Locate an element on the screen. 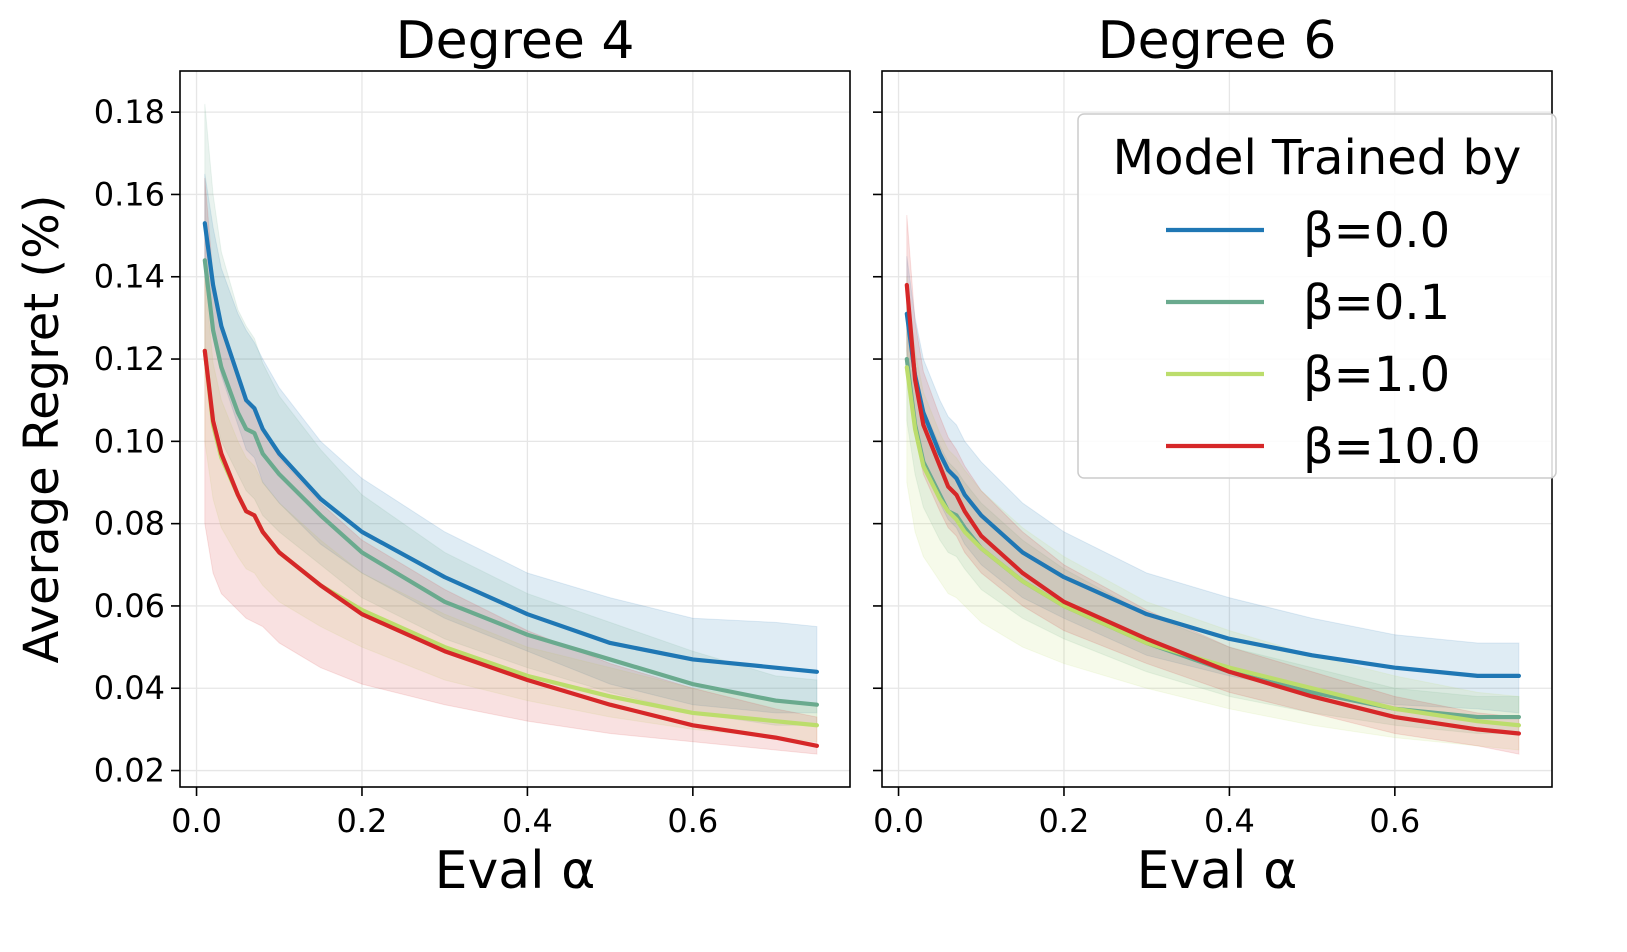  line-1.0 is located at coordinates (1213, 546).